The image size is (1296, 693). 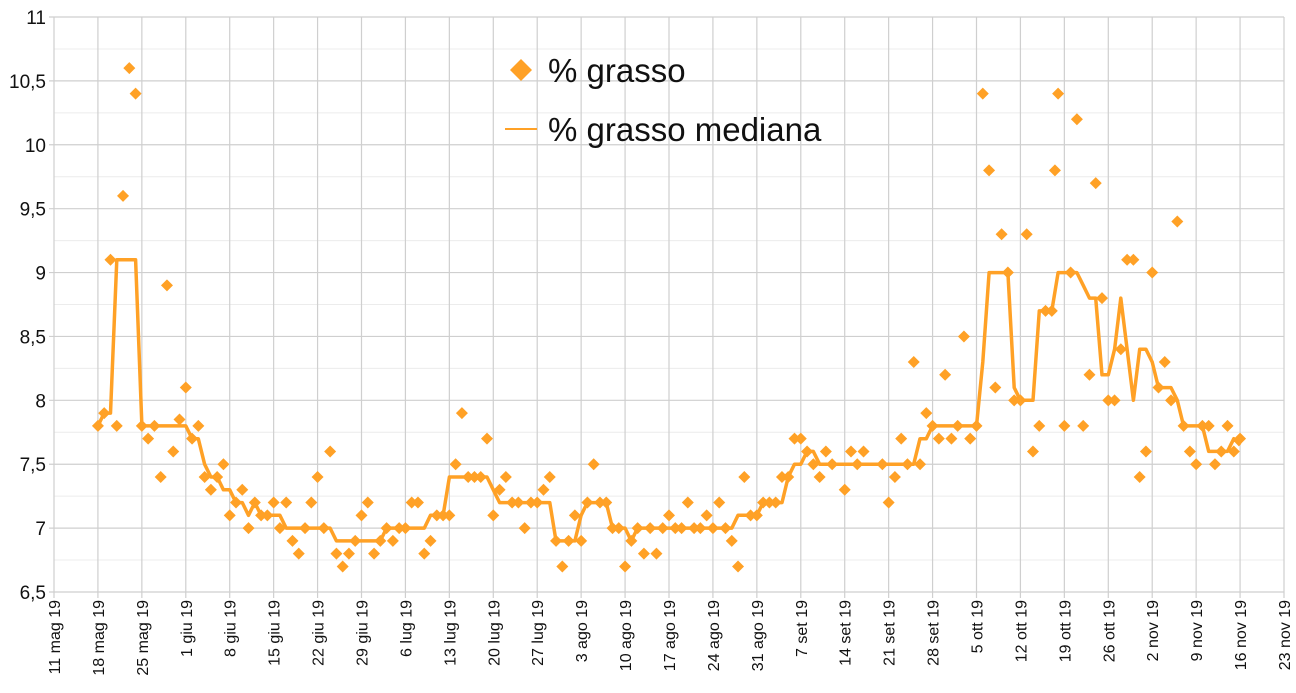 What do you see at coordinates (626, 635) in the screenshot?
I see `x-tick-label: 10 ago 19` at bounding box center [626, 635].